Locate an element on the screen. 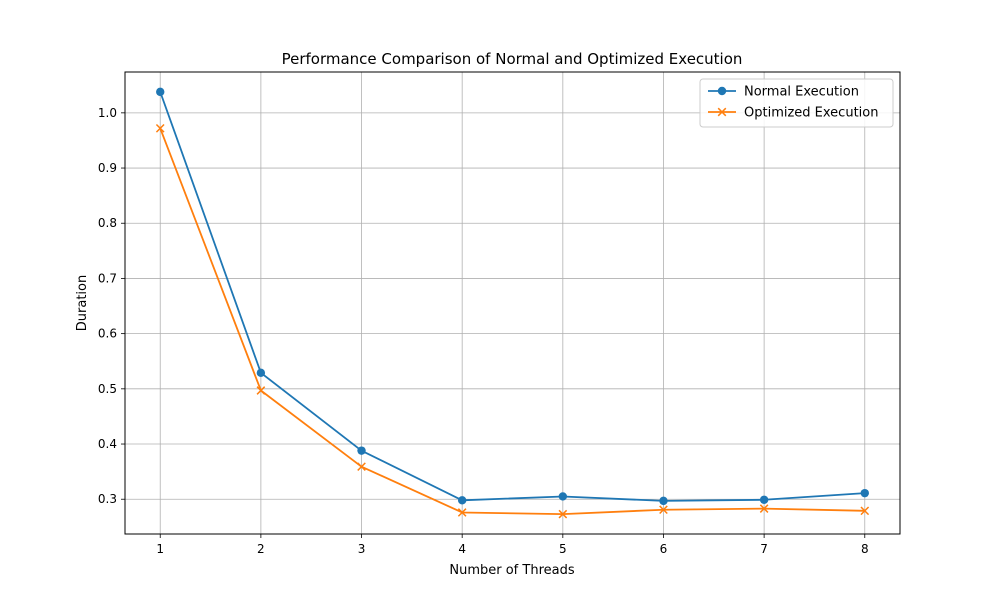 The image size is (1000, 600). legend: Normal Execution Optimized Execution is located at coordinates (796, 103).